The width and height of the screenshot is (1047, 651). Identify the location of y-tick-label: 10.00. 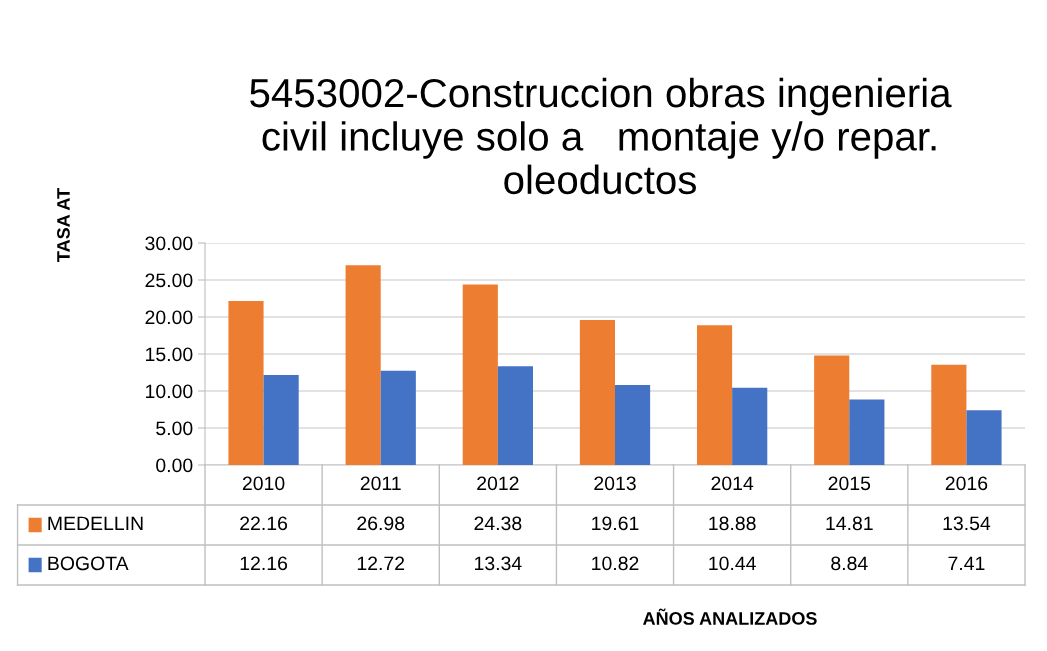
(169, 391).